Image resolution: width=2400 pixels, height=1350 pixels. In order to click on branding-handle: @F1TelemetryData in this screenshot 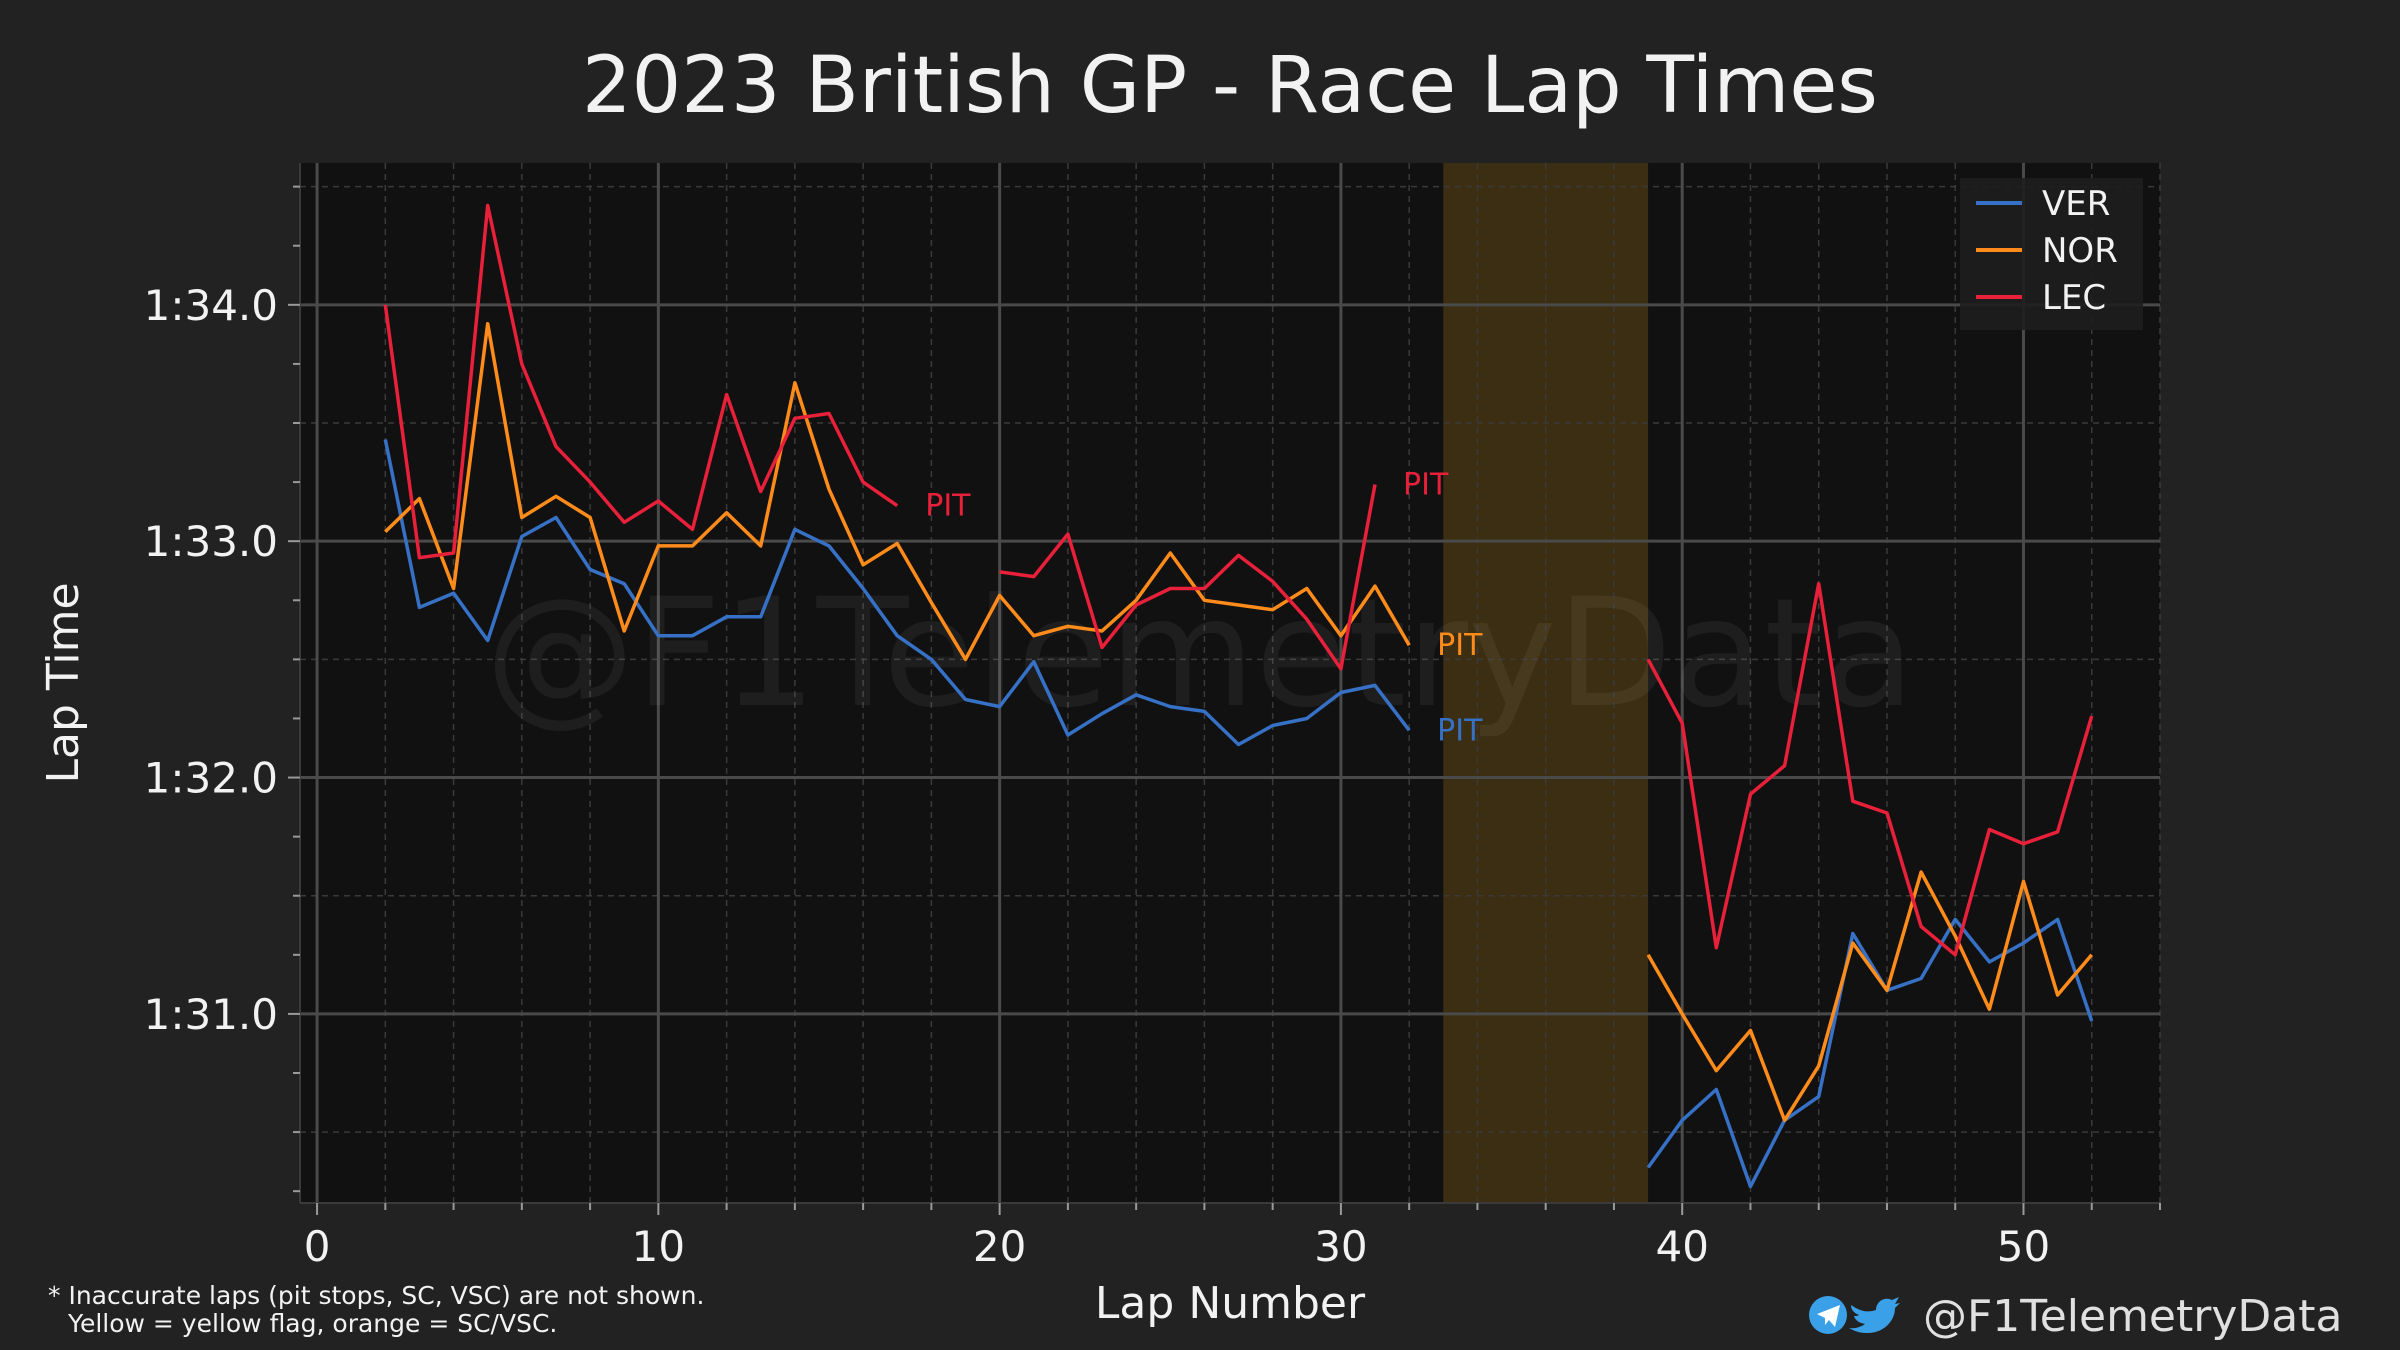, I will do `click(2132, 1316)`.